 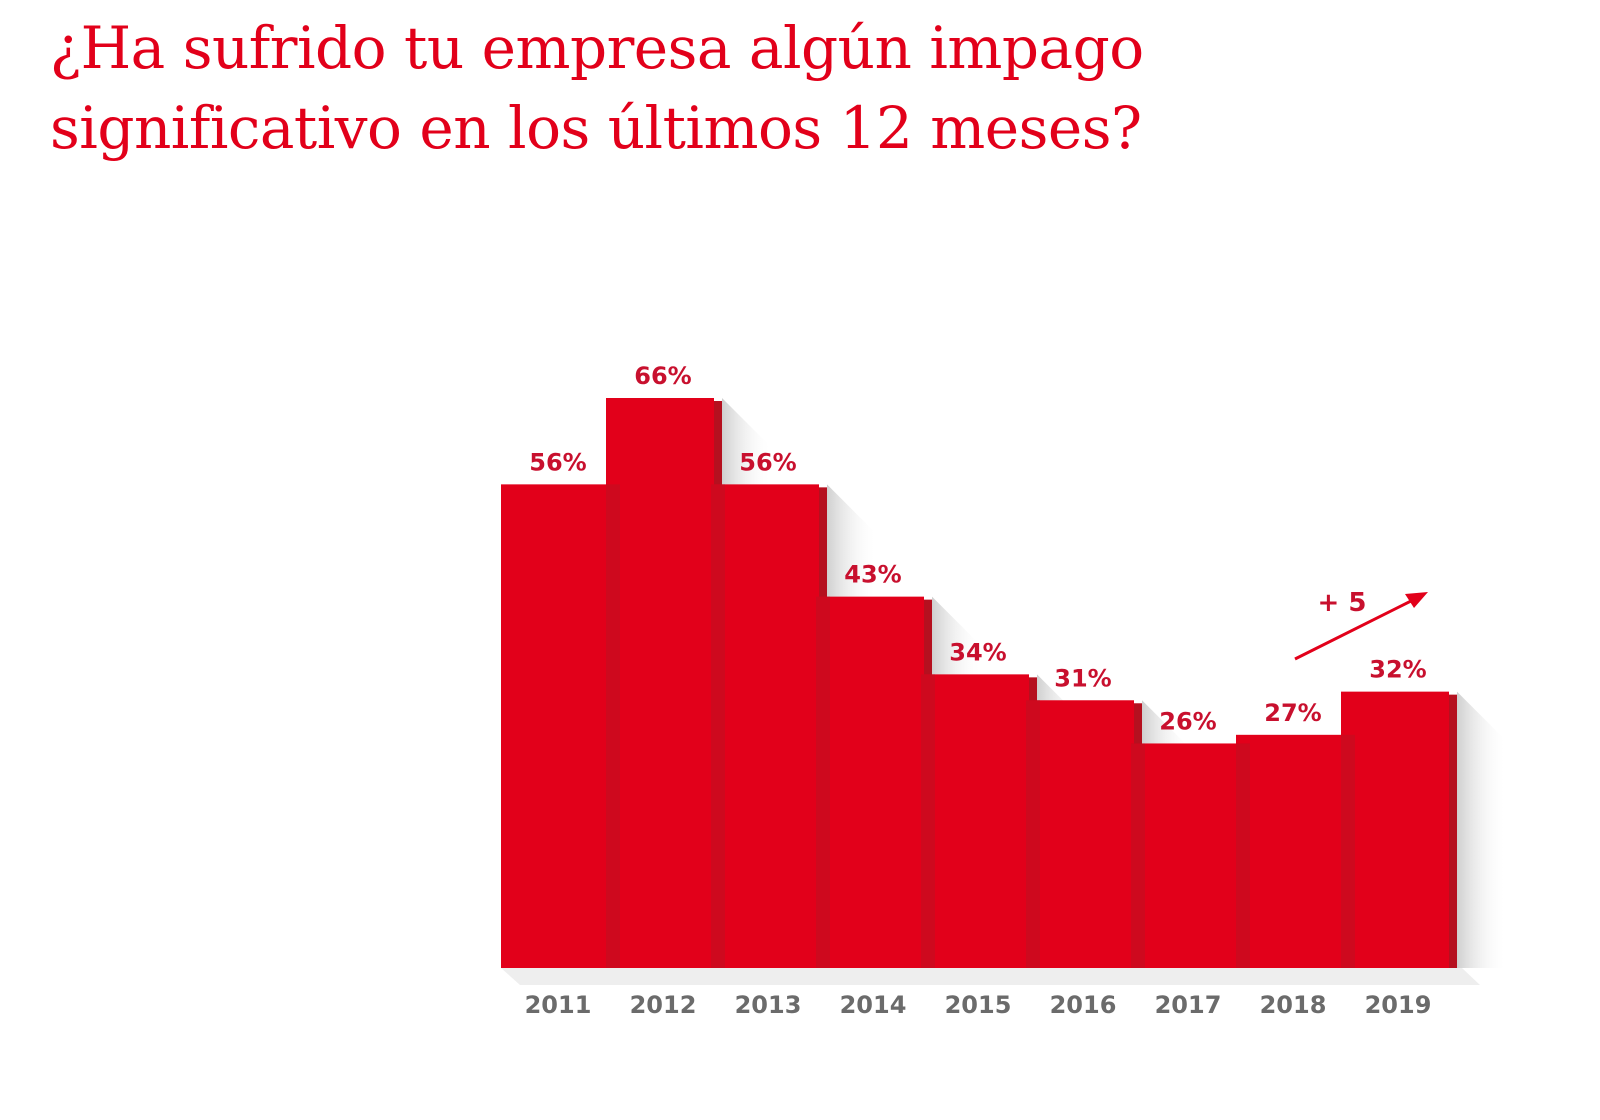 What do you see at coordinates (978, 1005) in the screenshot?
I see `x-tick-label: 2015` at bounding box center [978, 1005].